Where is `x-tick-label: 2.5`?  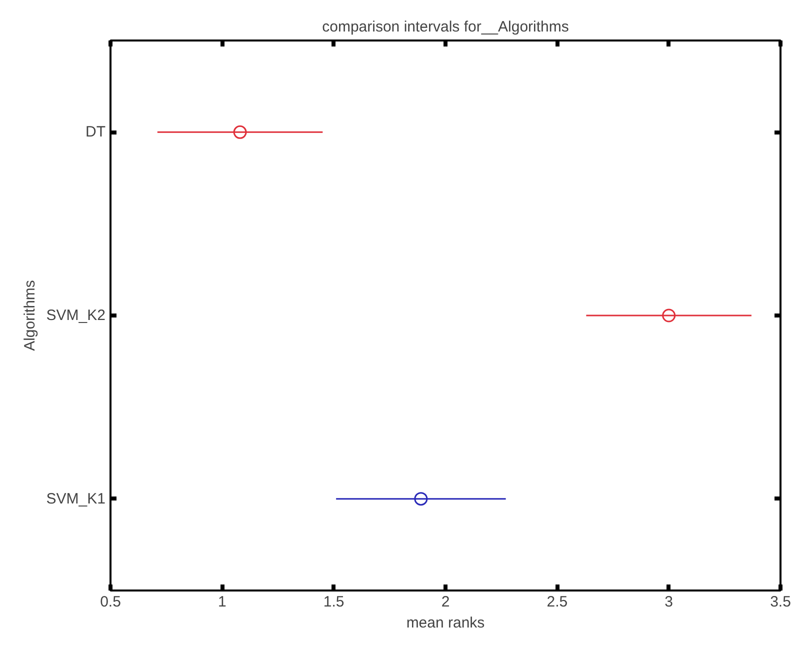
x-tick-label: 2.5 is located at coordinates (557, 602).